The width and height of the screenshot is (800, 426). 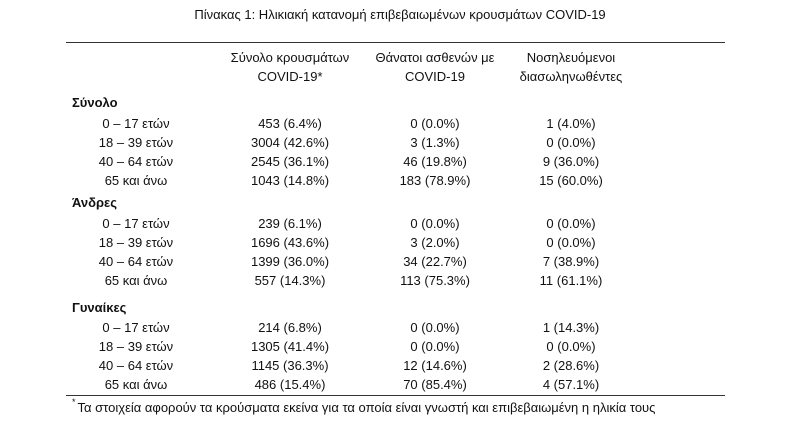 What do you see at coordinates (571, 57) in the screenshot?
I see `column-header-intubated-line1: Νοσηλευόμενοι` at bounding box center [571, 57].